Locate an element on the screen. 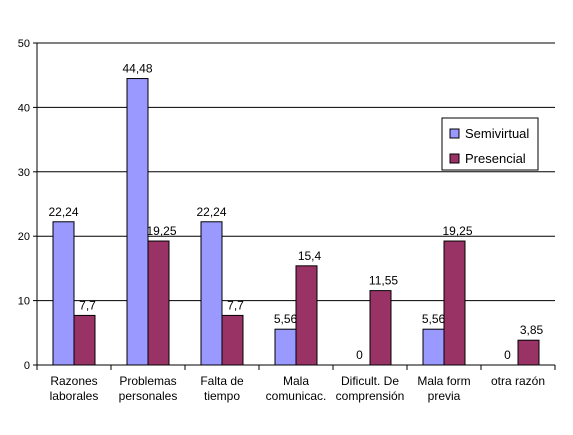 The image size is (573, 435). data-label-presencial-3: 15,4 is located at coordinates (310, 256).